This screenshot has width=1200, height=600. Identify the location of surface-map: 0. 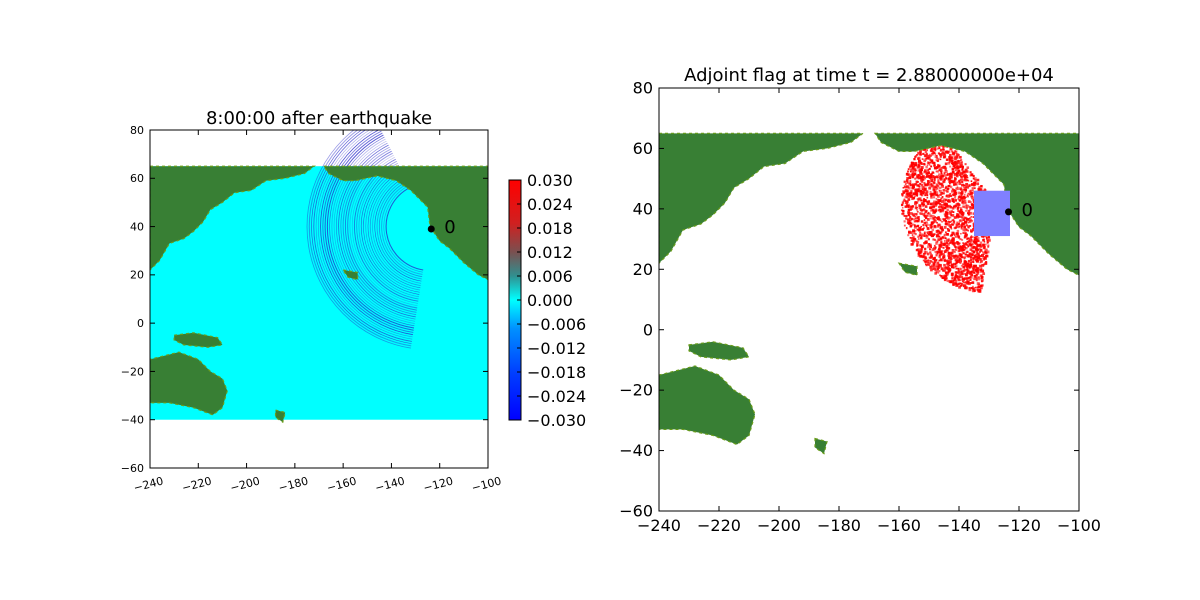
(319, 277).